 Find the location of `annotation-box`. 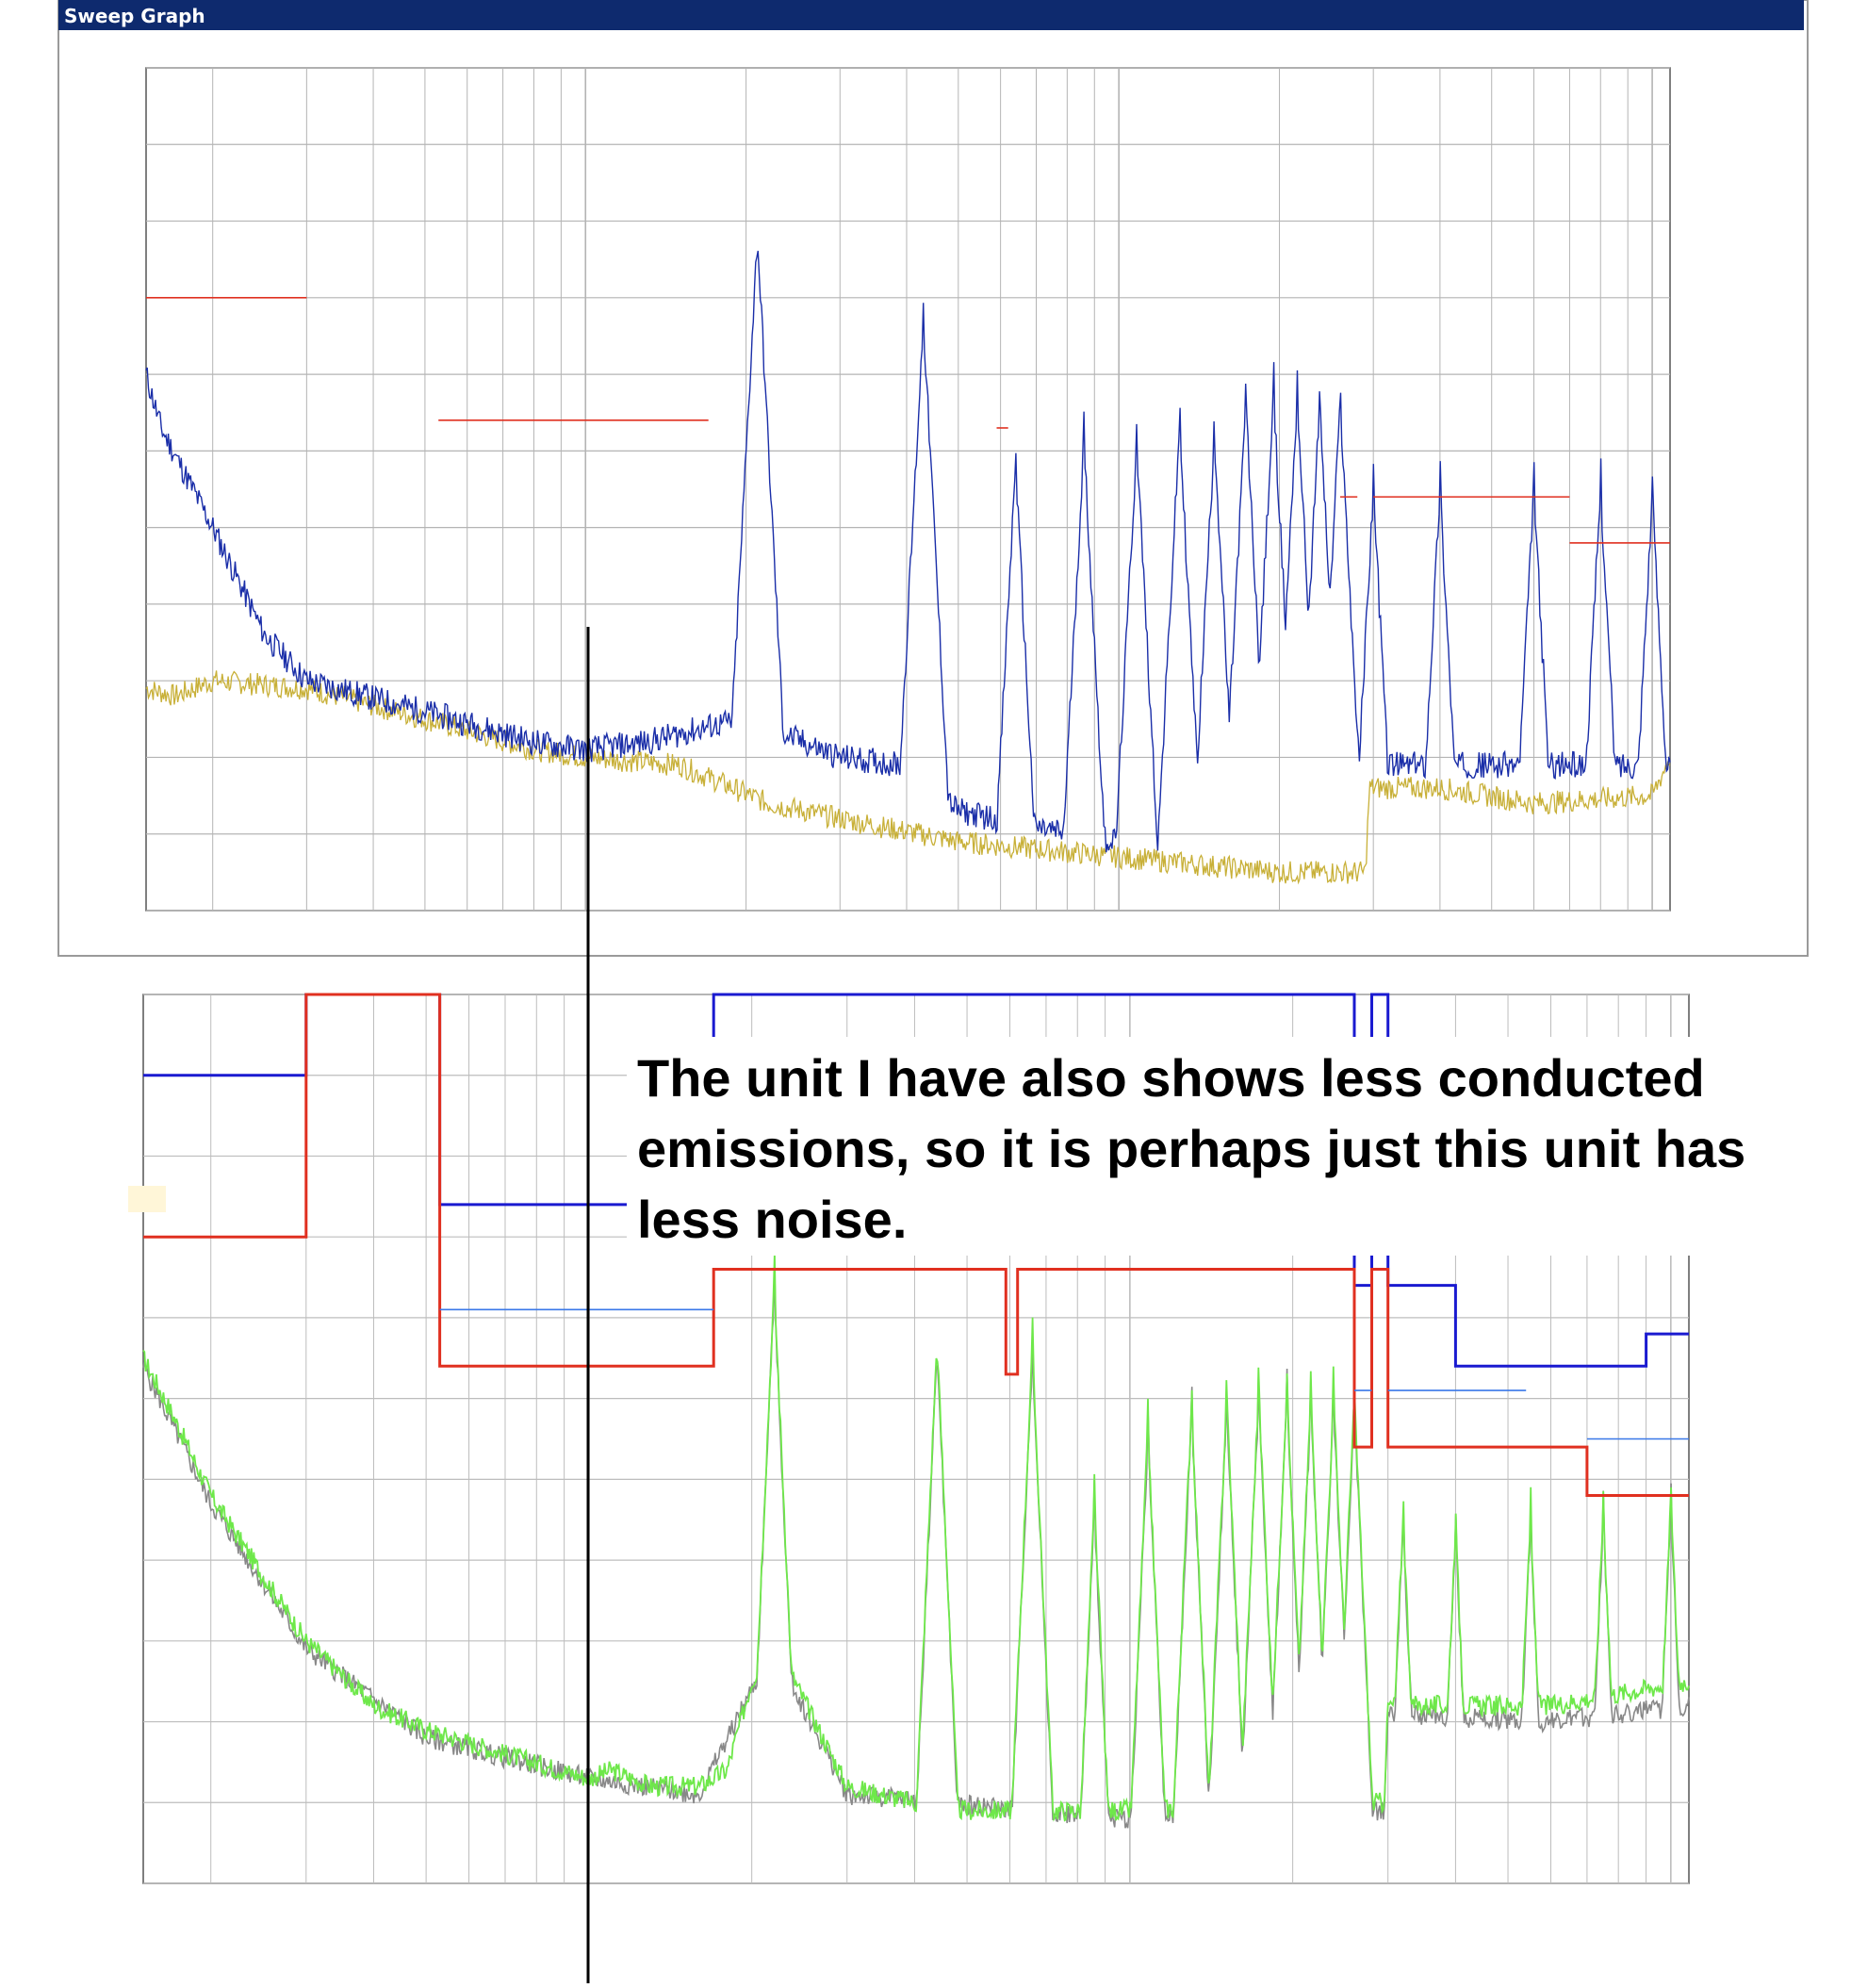

annotation-box is located at coordinates (1220, 1146).